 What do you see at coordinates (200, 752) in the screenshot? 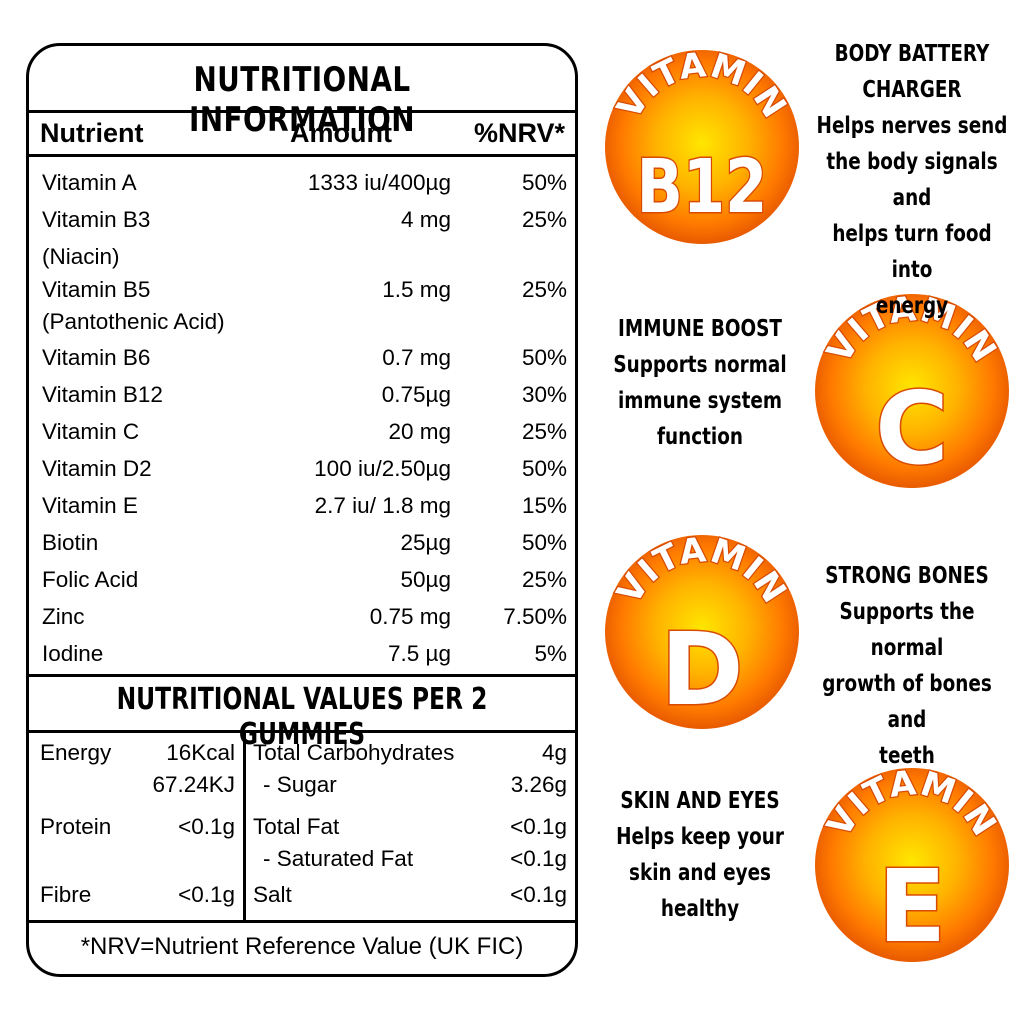
I see `energy-kcal: 16Kcal` at bounding box center [200, 752].